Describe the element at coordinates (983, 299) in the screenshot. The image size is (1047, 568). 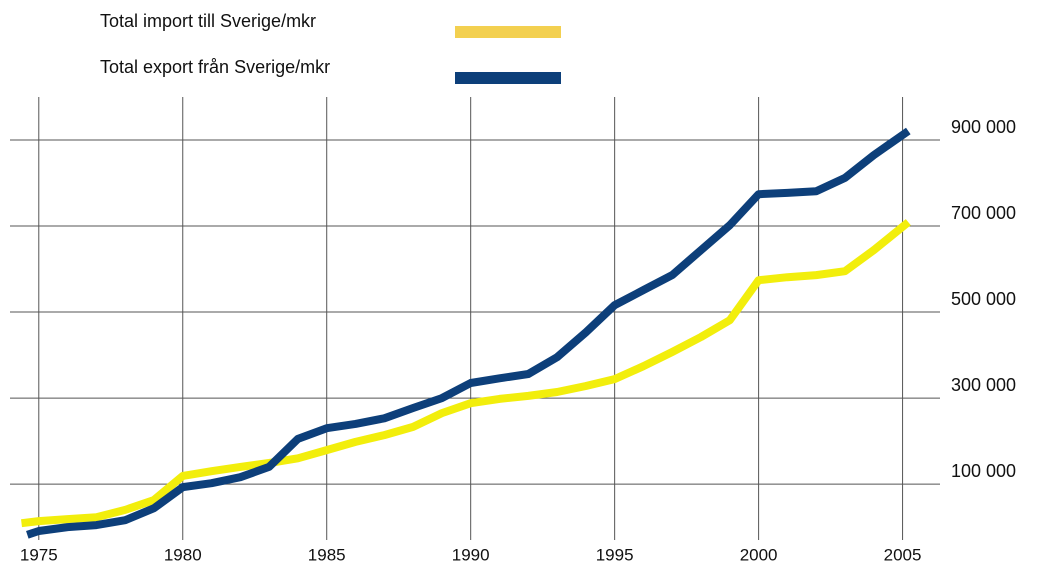
I see `y-tick-label: 500 000` at that location.